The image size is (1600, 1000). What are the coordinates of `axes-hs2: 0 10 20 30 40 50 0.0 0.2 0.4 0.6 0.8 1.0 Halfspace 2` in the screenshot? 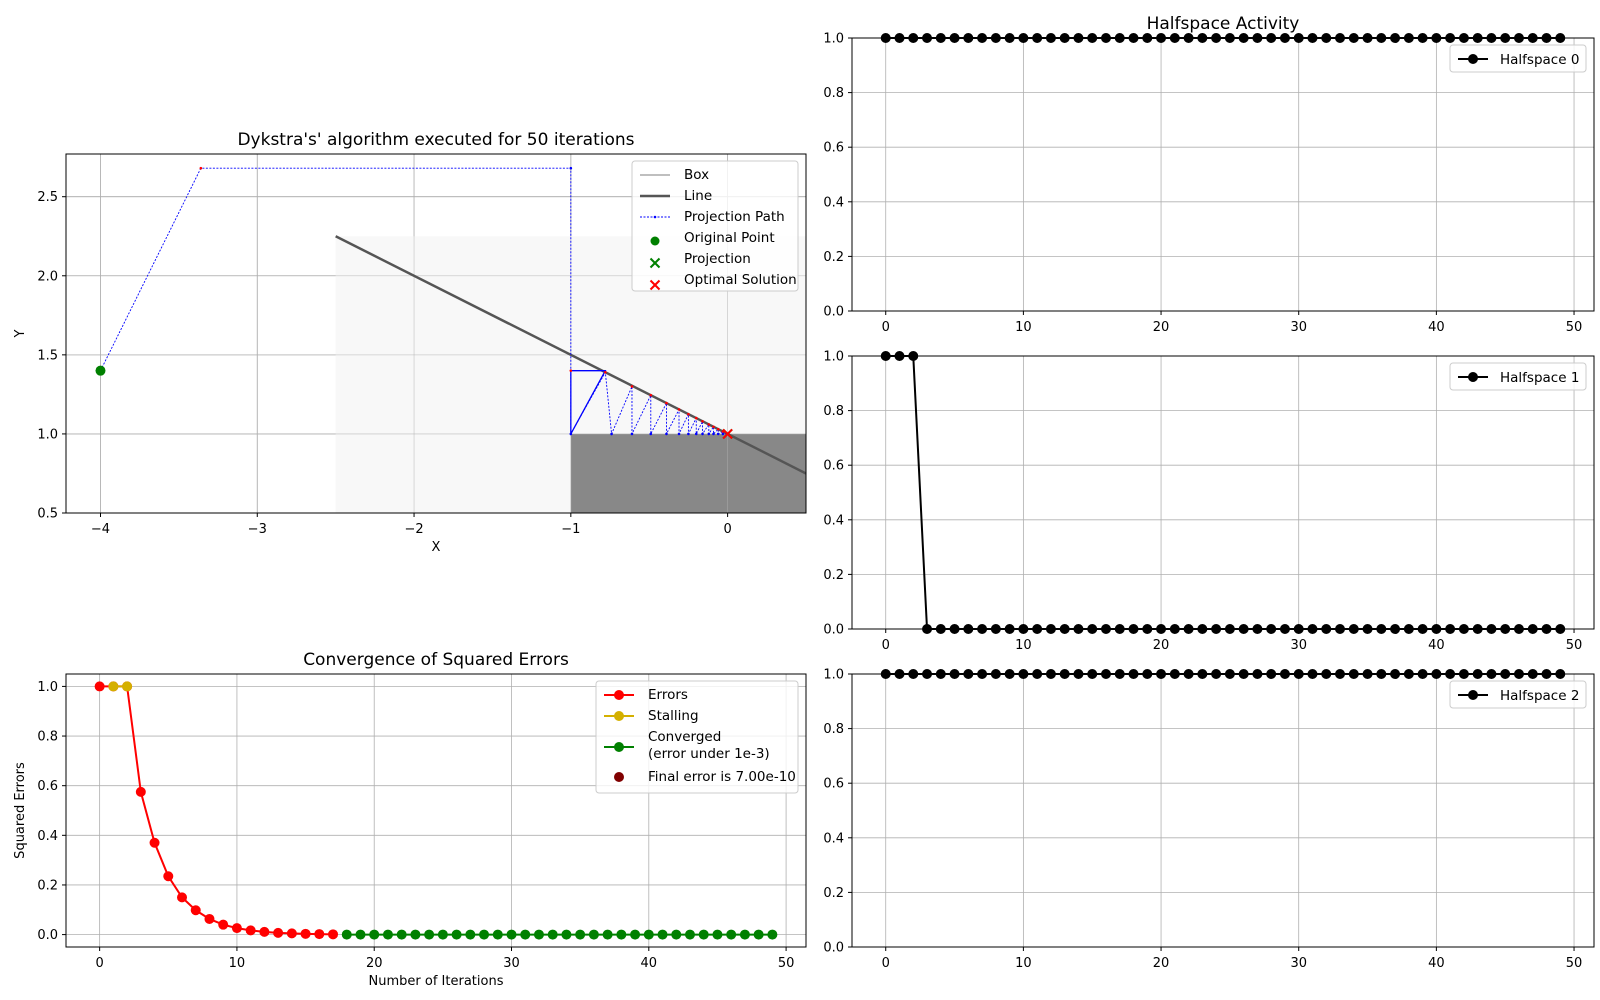 It's located at (1209, 819).